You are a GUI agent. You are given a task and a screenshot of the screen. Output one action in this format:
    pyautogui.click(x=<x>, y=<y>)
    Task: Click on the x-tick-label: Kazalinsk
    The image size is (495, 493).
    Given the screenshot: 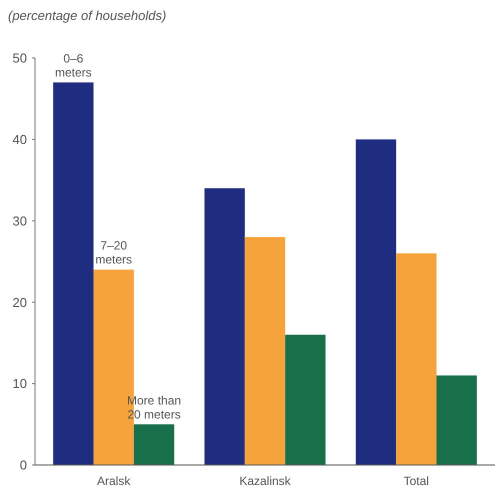 What is the action you would take?
    pyautogui.click(x=265, y=481)
    